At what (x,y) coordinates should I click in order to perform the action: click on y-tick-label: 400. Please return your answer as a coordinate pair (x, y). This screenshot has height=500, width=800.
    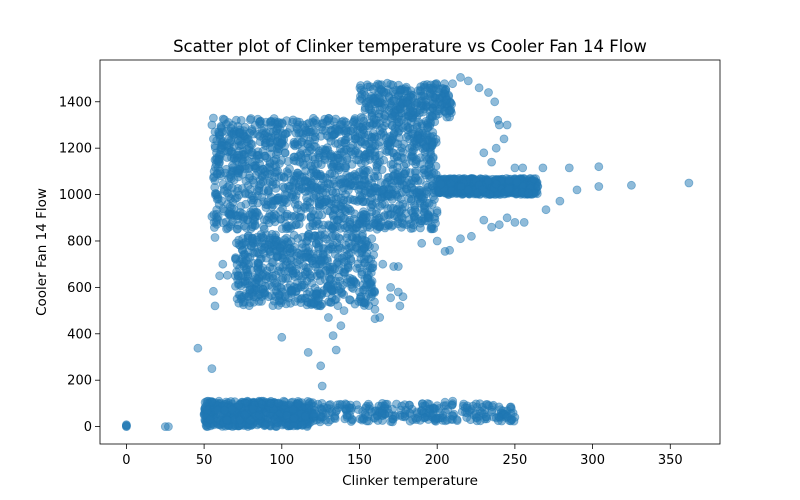
    Looking at the image, I should click on (79, 334).